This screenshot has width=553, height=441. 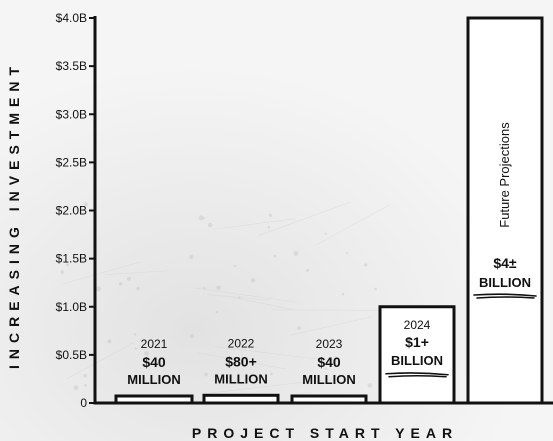 I want to click on bar-note-label: Future Projections, so click(x=504, y=175).